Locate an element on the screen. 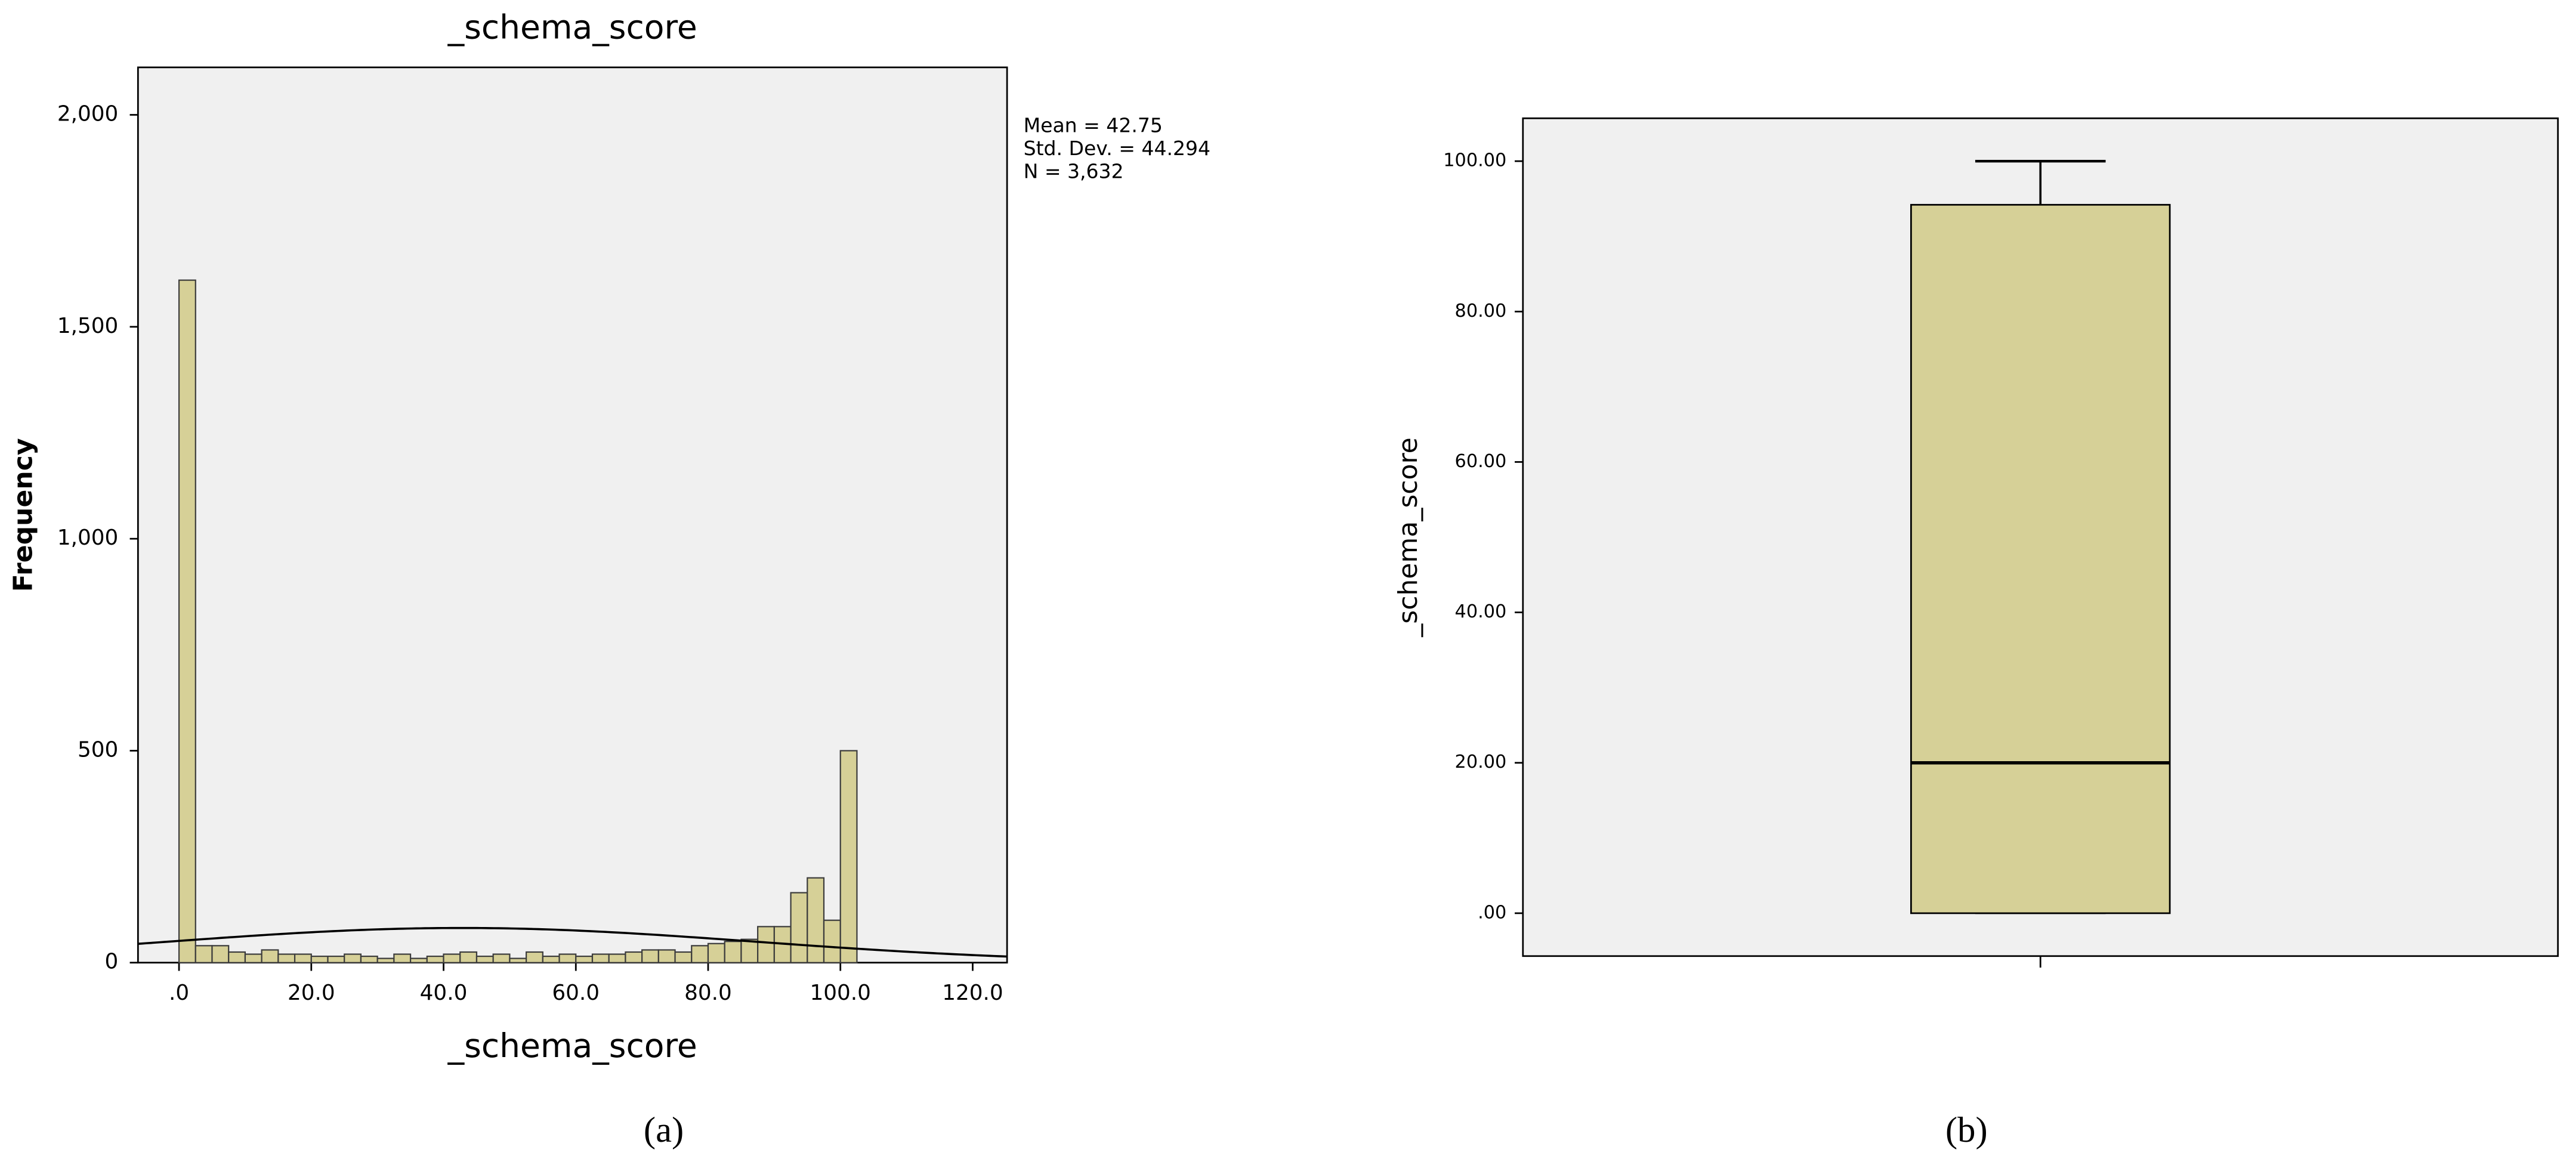  y-tick-label: 0 is located at coordinates (112, 962).